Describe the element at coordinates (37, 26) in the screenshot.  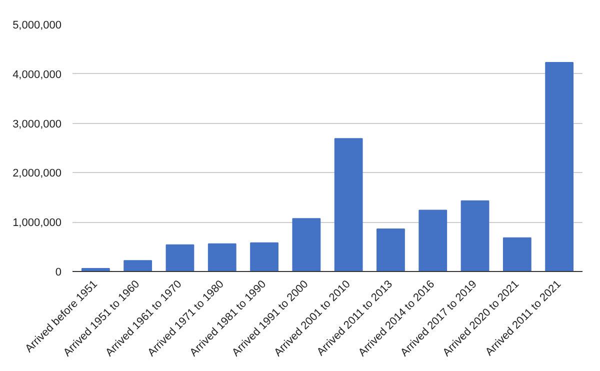
I see `y-tick-label: 5,000,000` at that location.